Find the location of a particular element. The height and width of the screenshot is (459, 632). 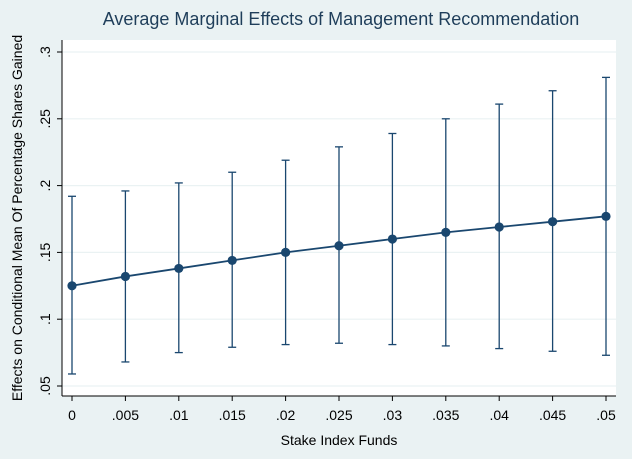

x-tick-label: .03 is located at coordinates (393, 415).